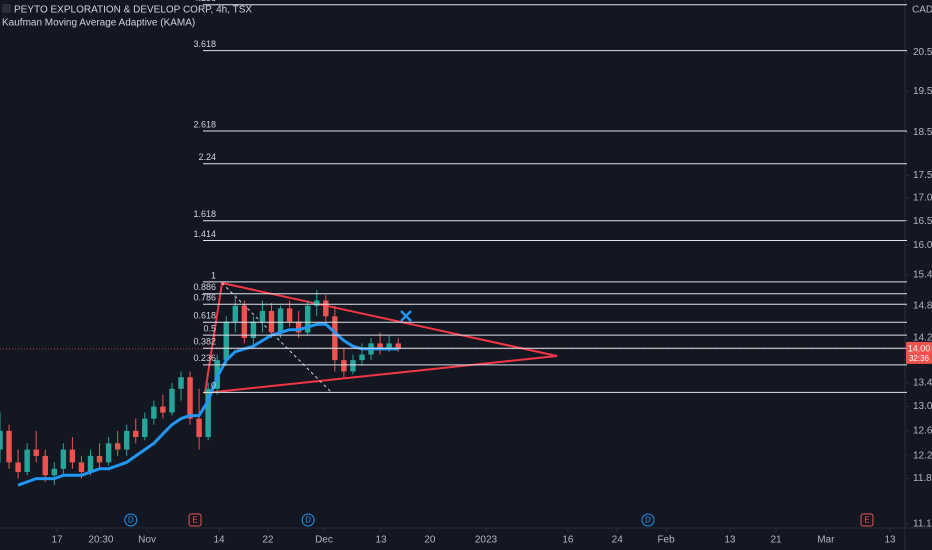 This screenshot has width=932, height=550. I want to click on y-tick-label: 19.50, so click(922, 91).